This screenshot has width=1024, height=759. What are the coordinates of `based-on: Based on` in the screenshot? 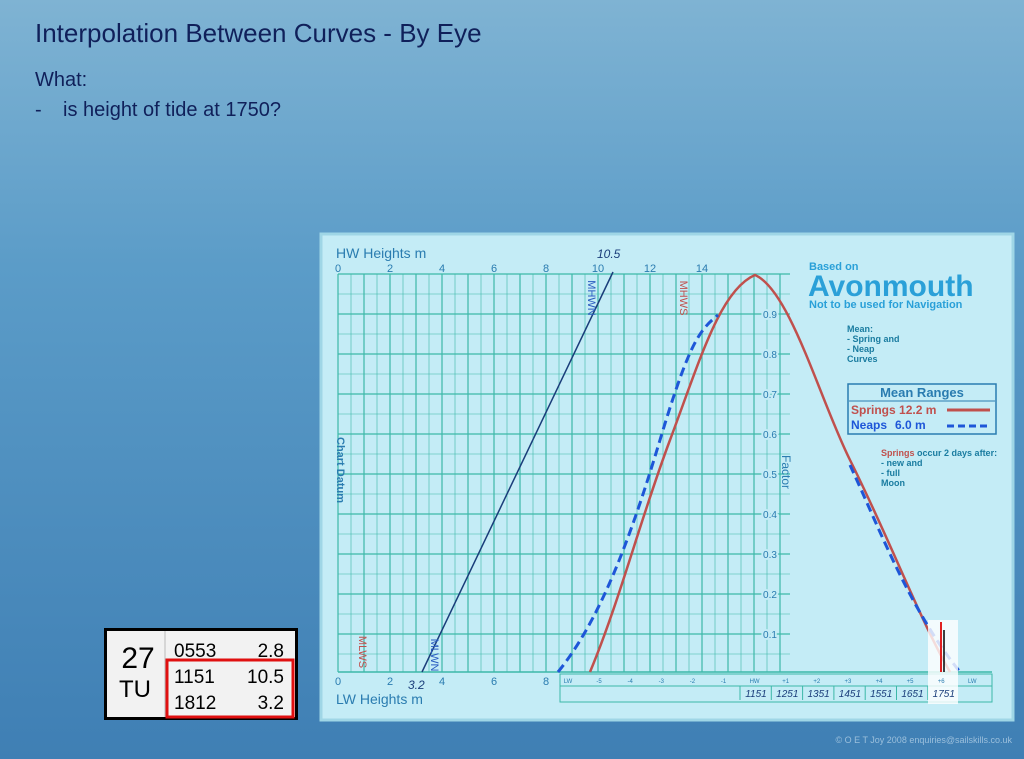 It's located at (834, 267).